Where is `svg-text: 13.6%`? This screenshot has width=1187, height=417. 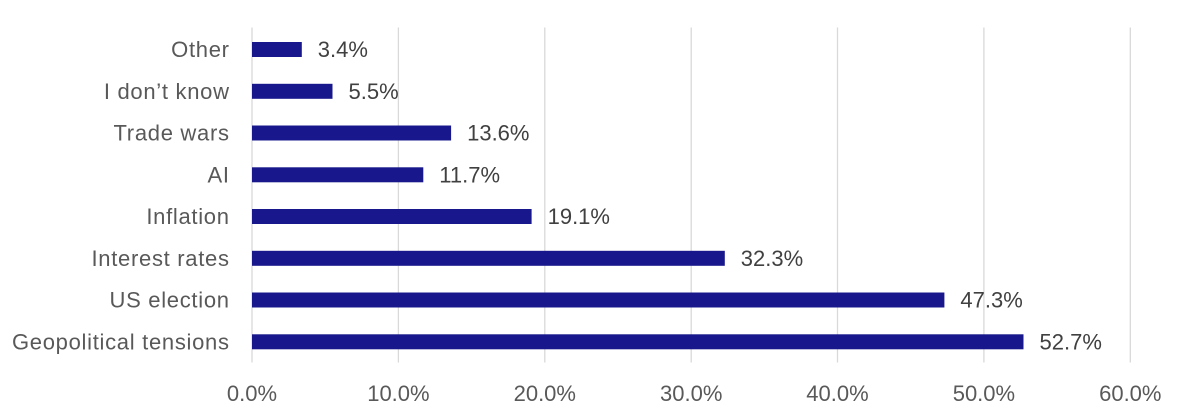 svg-text: 13.6% is located at coordinates (498, 133).